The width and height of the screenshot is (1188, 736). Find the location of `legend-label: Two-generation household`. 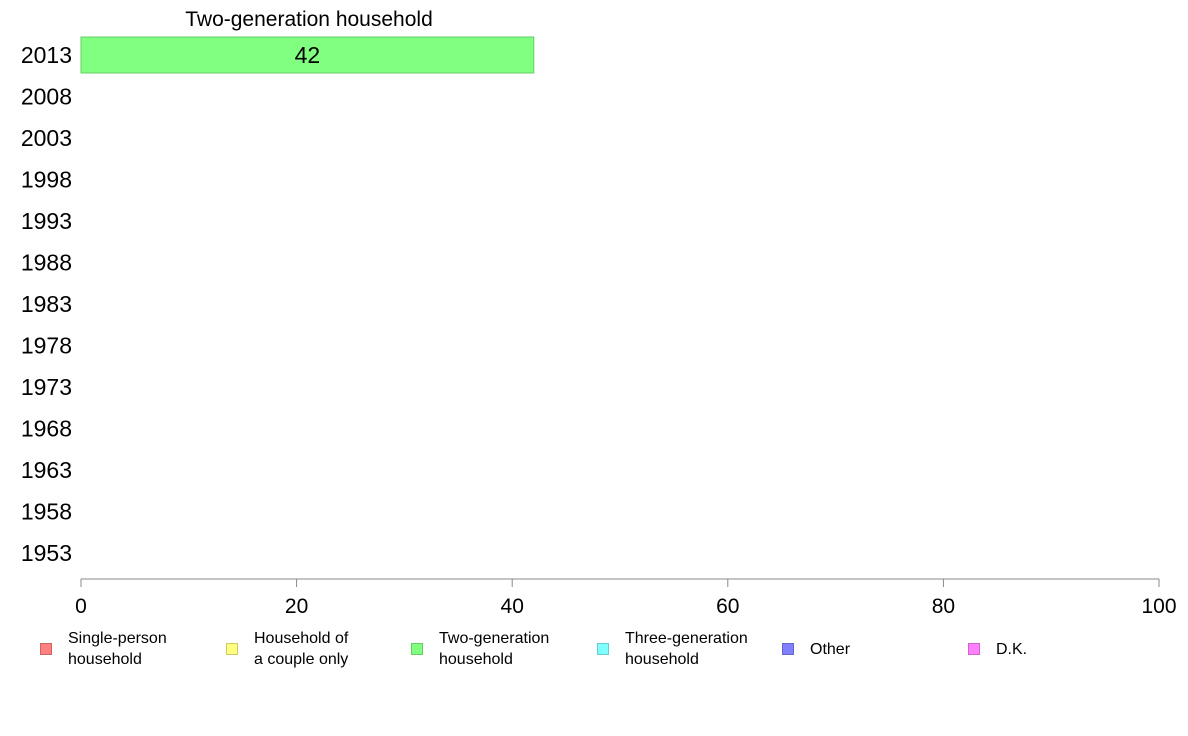

legend-label: Two-generation household is located at coordinates (494, 649).